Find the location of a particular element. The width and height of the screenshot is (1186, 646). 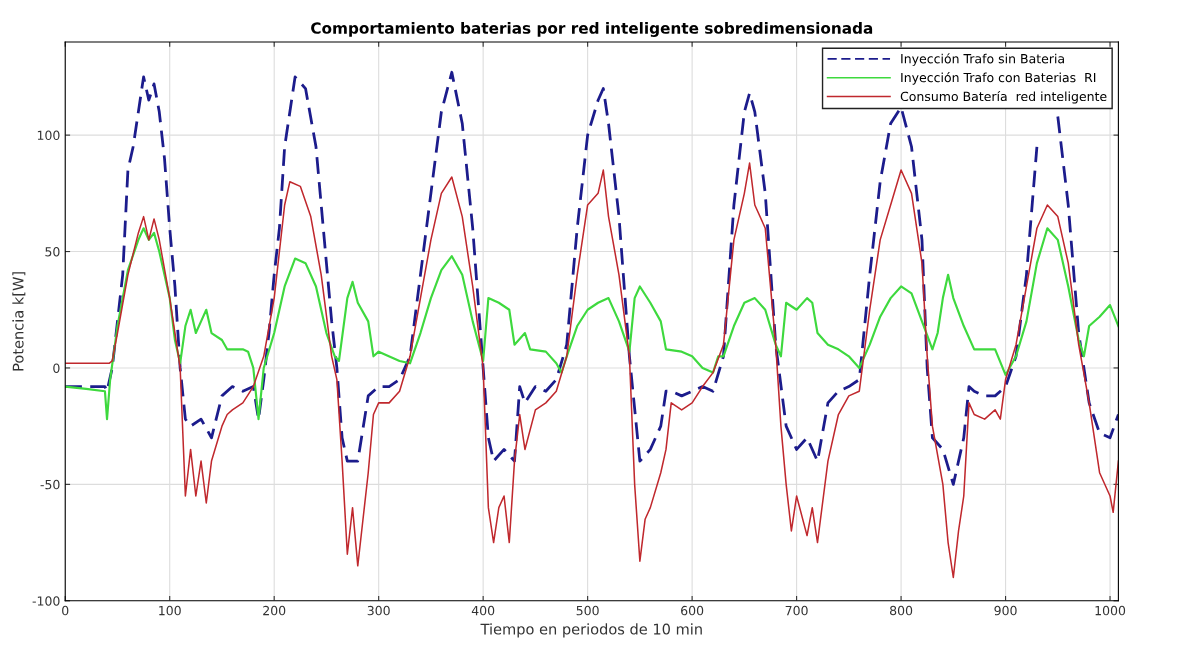

x-tick-label: 200 is located at coordinates (274, 610).